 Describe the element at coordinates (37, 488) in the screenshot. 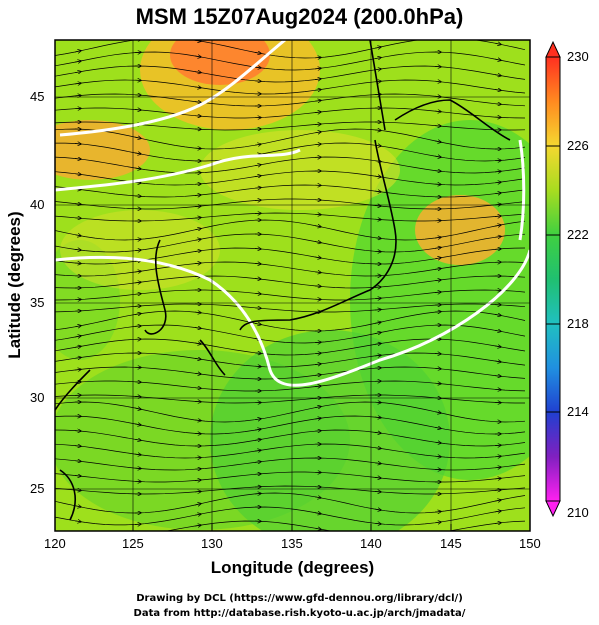

I see `y-tick-25: 25` at that location.